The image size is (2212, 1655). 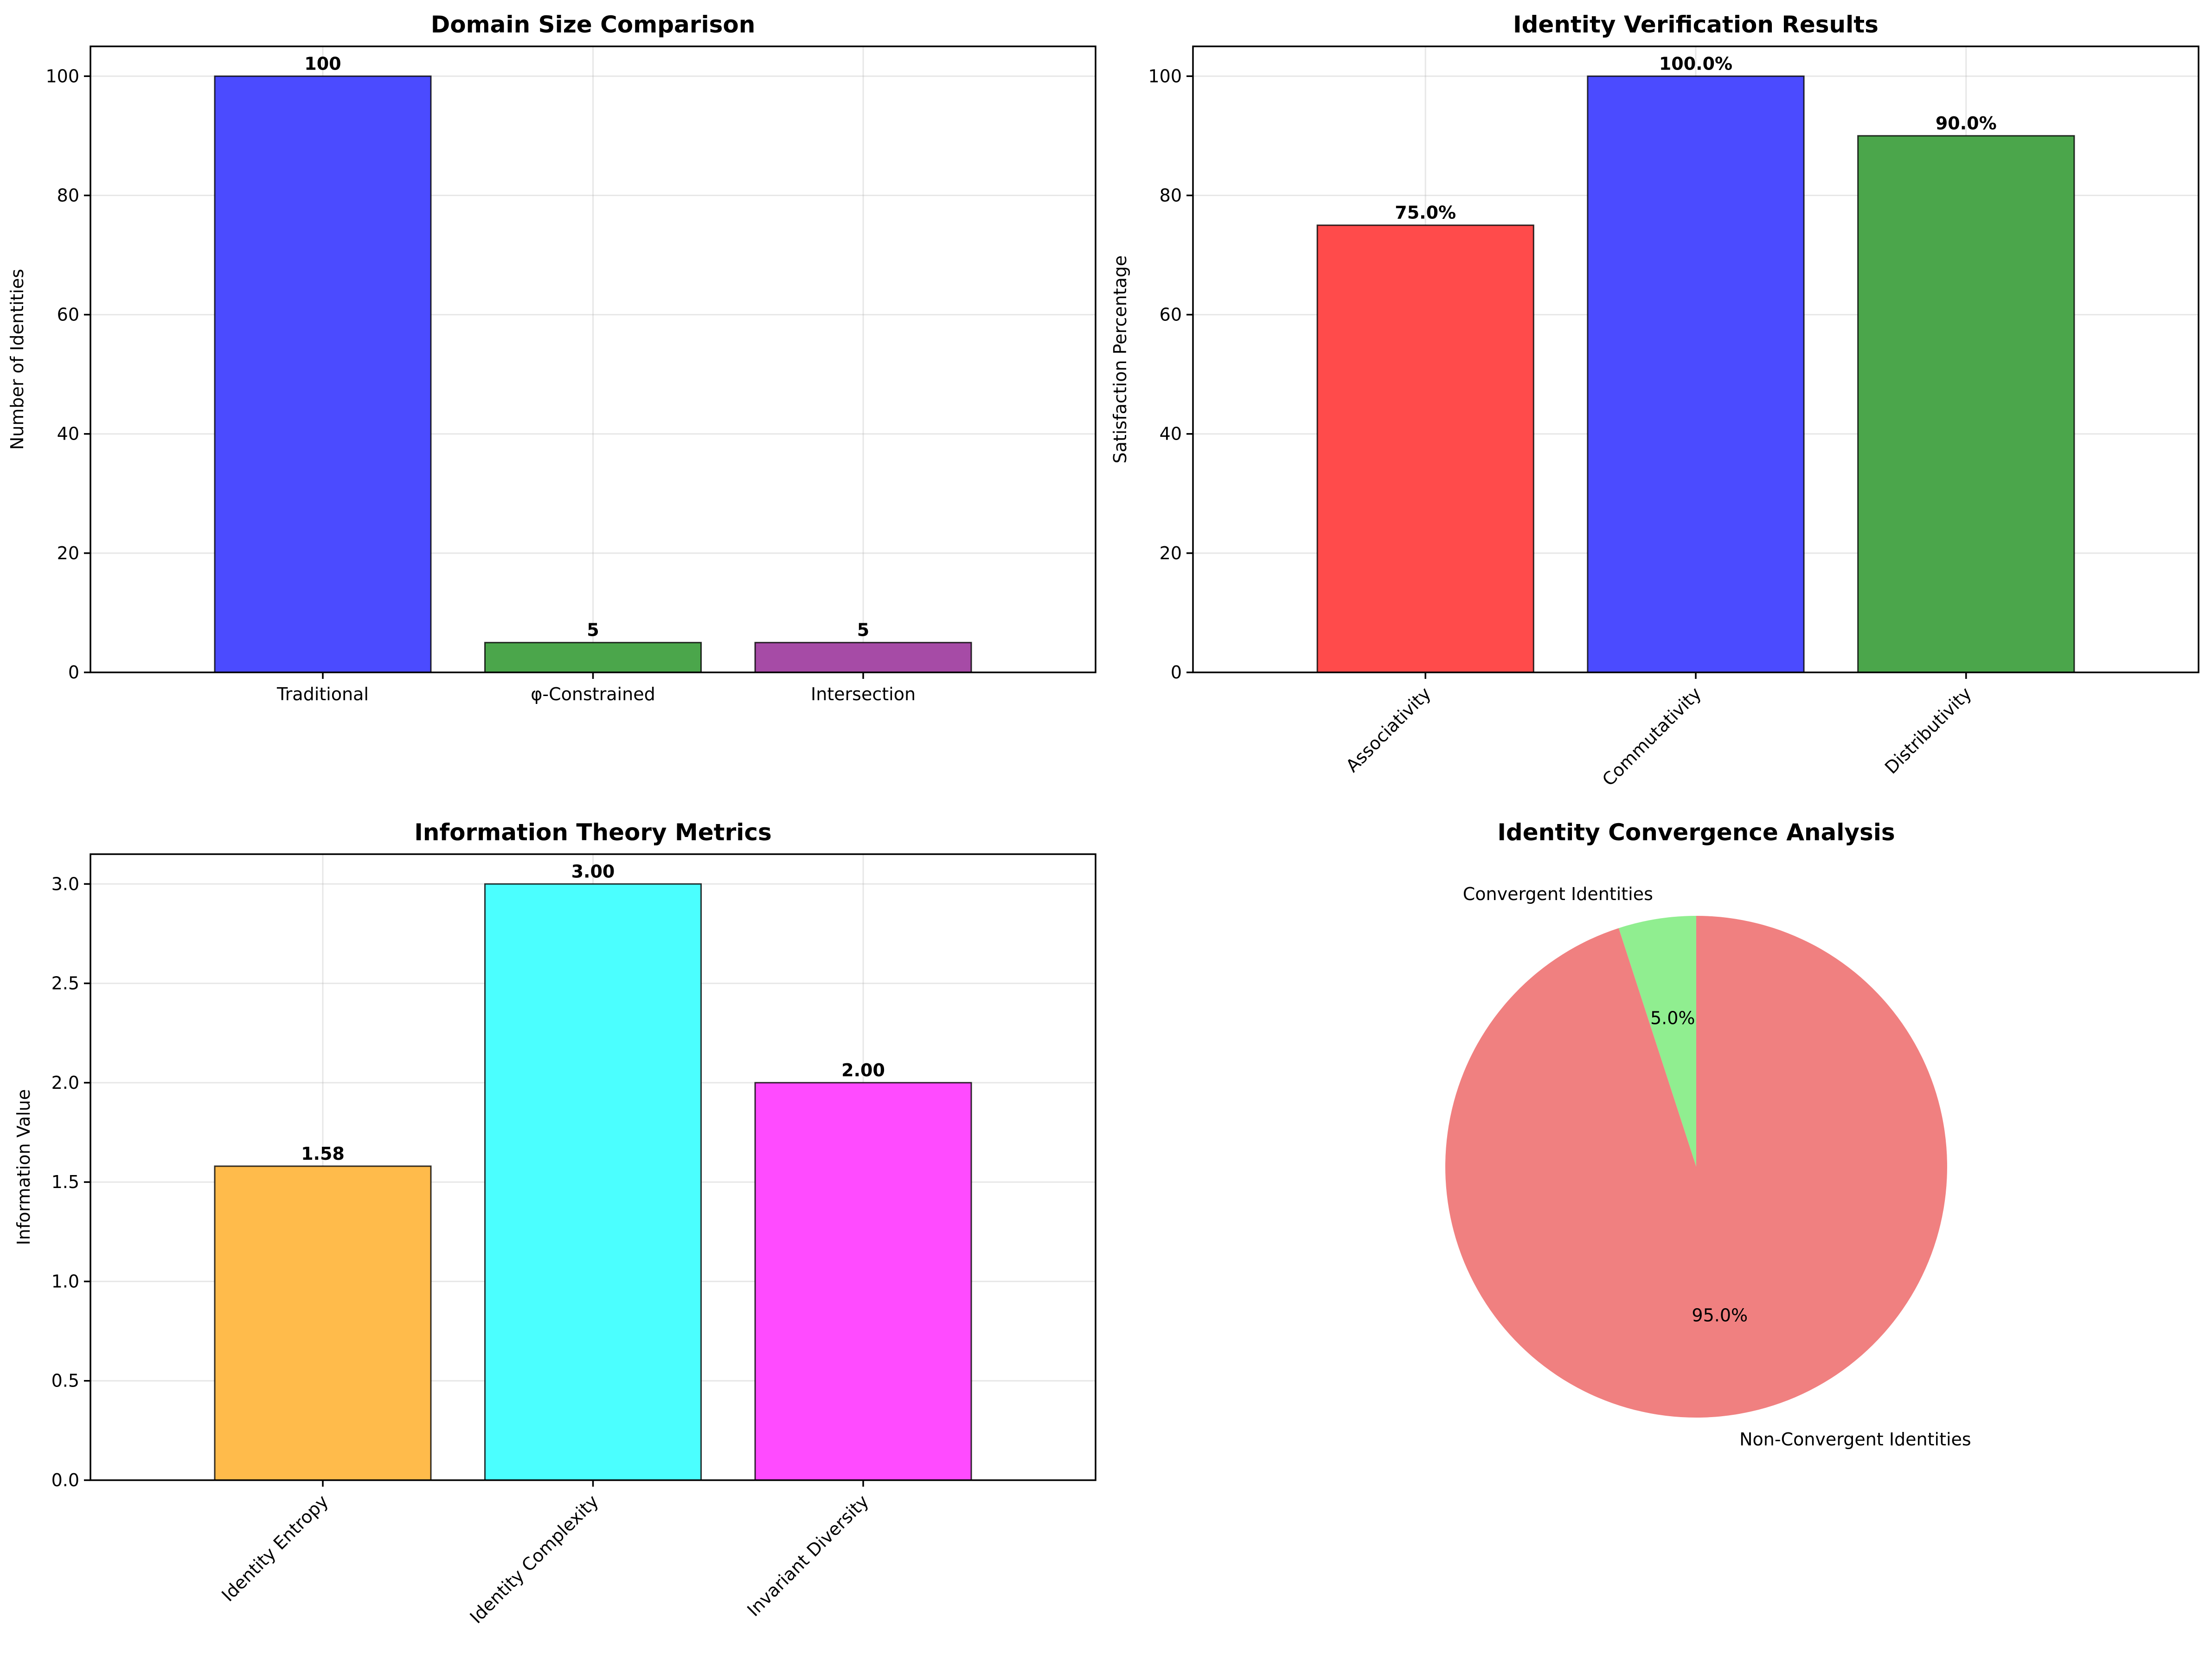 What do you see at coordinates (594, 24) in the screenshot?
I see `chart-title: Domain Size Comparison` at bounding box center [594, 24].